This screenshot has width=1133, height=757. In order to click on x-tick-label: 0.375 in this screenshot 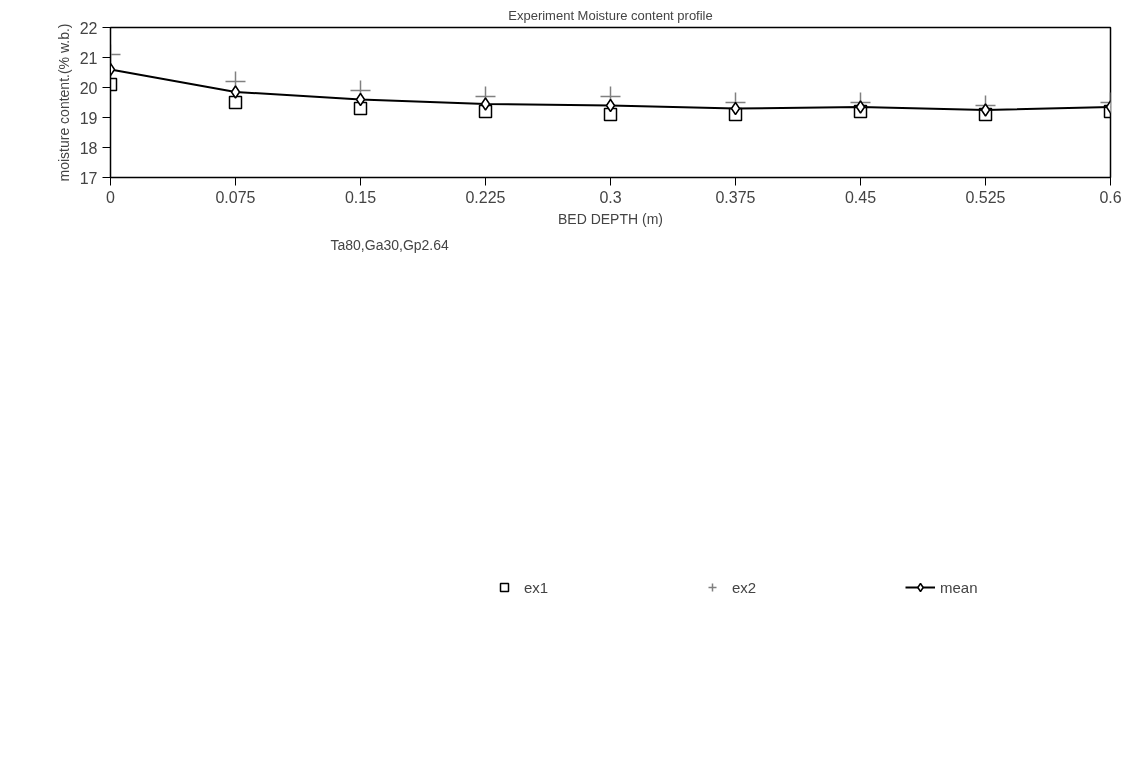, I will do `click(735, 197)`.